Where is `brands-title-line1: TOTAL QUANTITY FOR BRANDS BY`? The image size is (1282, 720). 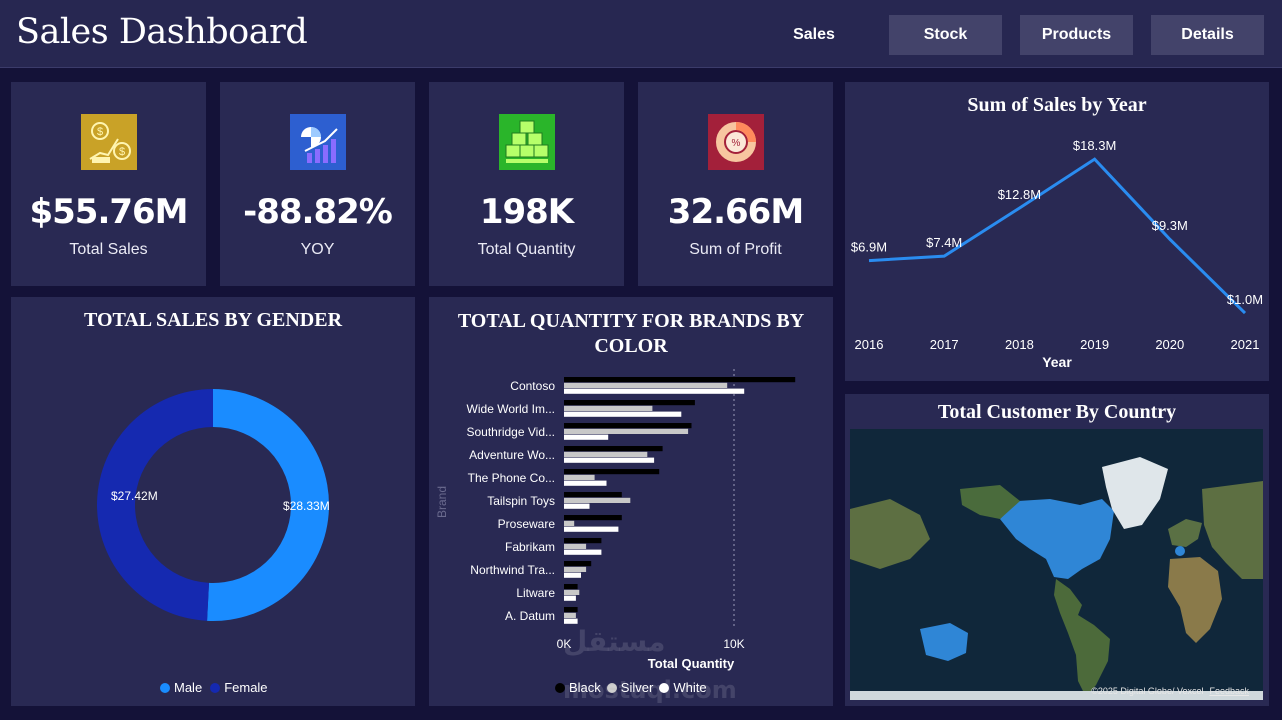
brands-title-line1: TOTAL QUANTITY FOR BRANDS BY is located at coordinates (631, 321).